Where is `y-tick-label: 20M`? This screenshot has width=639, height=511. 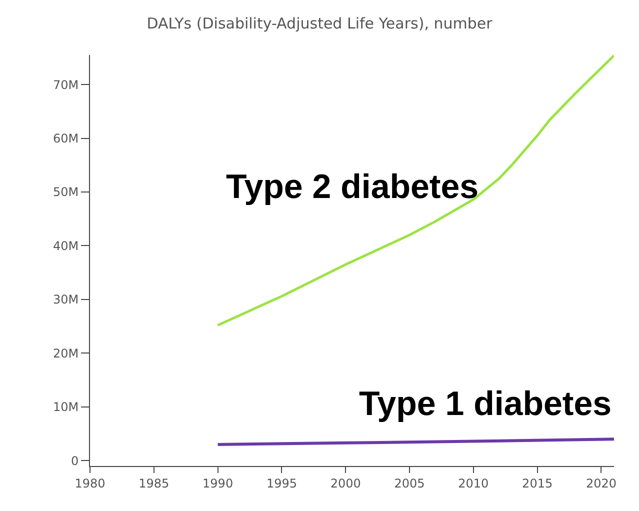
y-tick-label: 20M is located at coordinates (65, 353).